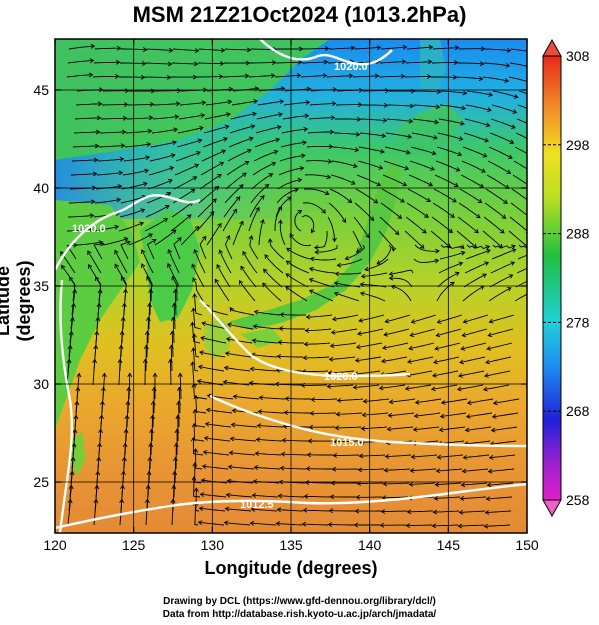 Image resolution: width=599 pixels, height=625 pixels. Describe the element at coordinates (351, 67) in the screenshot. I see `isobar-label-north: 1020.0` at that location.